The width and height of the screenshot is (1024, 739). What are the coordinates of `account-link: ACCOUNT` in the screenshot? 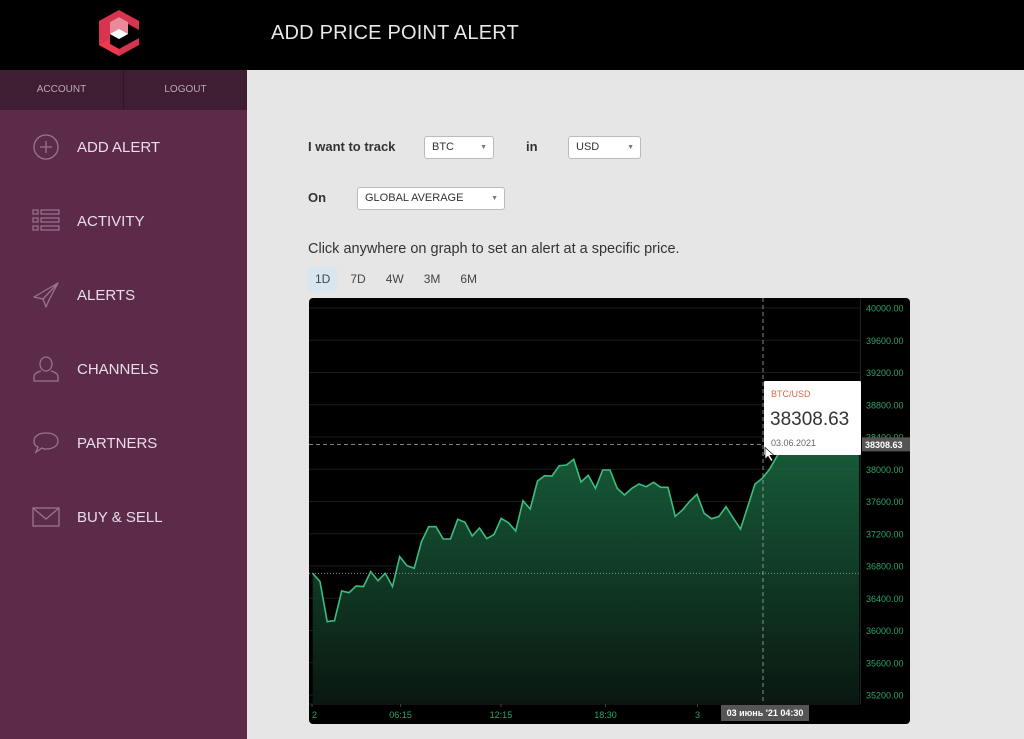 It's located at (62, 90).